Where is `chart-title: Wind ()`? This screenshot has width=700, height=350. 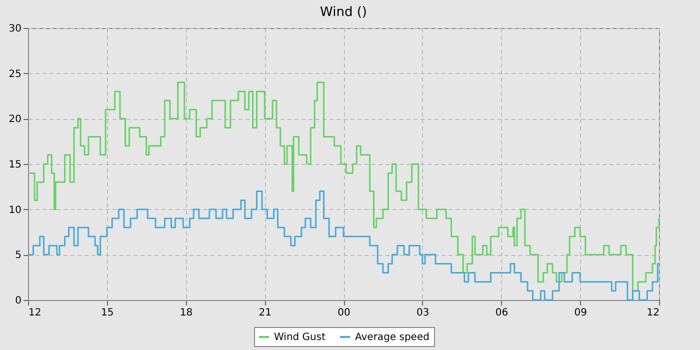 chart-title: Wind () is located at coordinates (343, 12).